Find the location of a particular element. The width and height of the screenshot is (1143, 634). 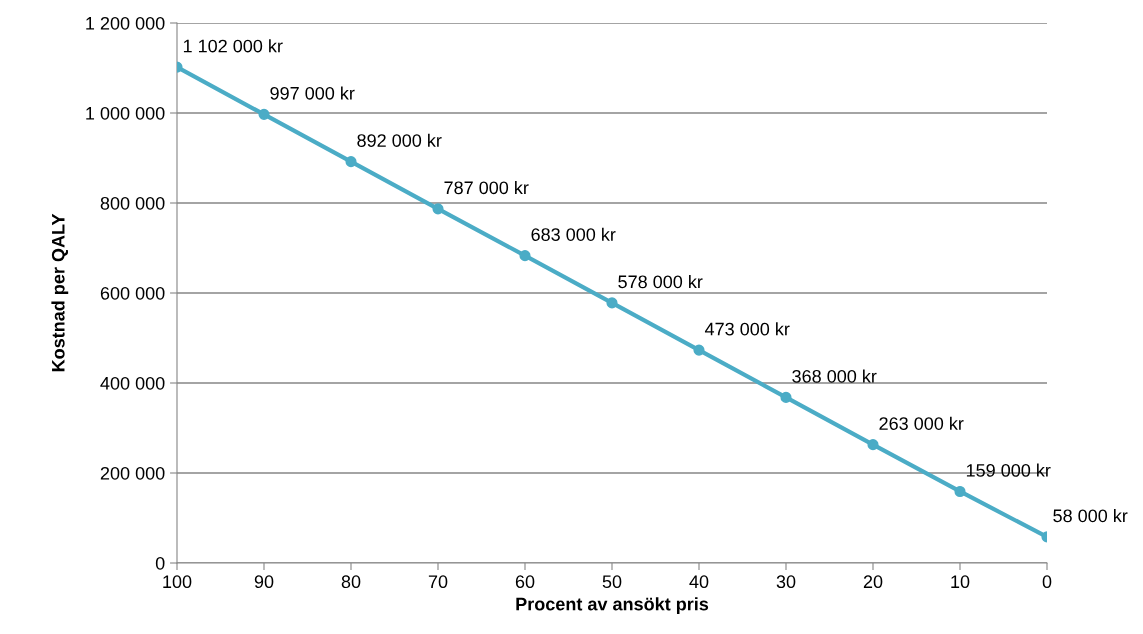

data-label: 368 000 kr is located at coordinates (834, 376).